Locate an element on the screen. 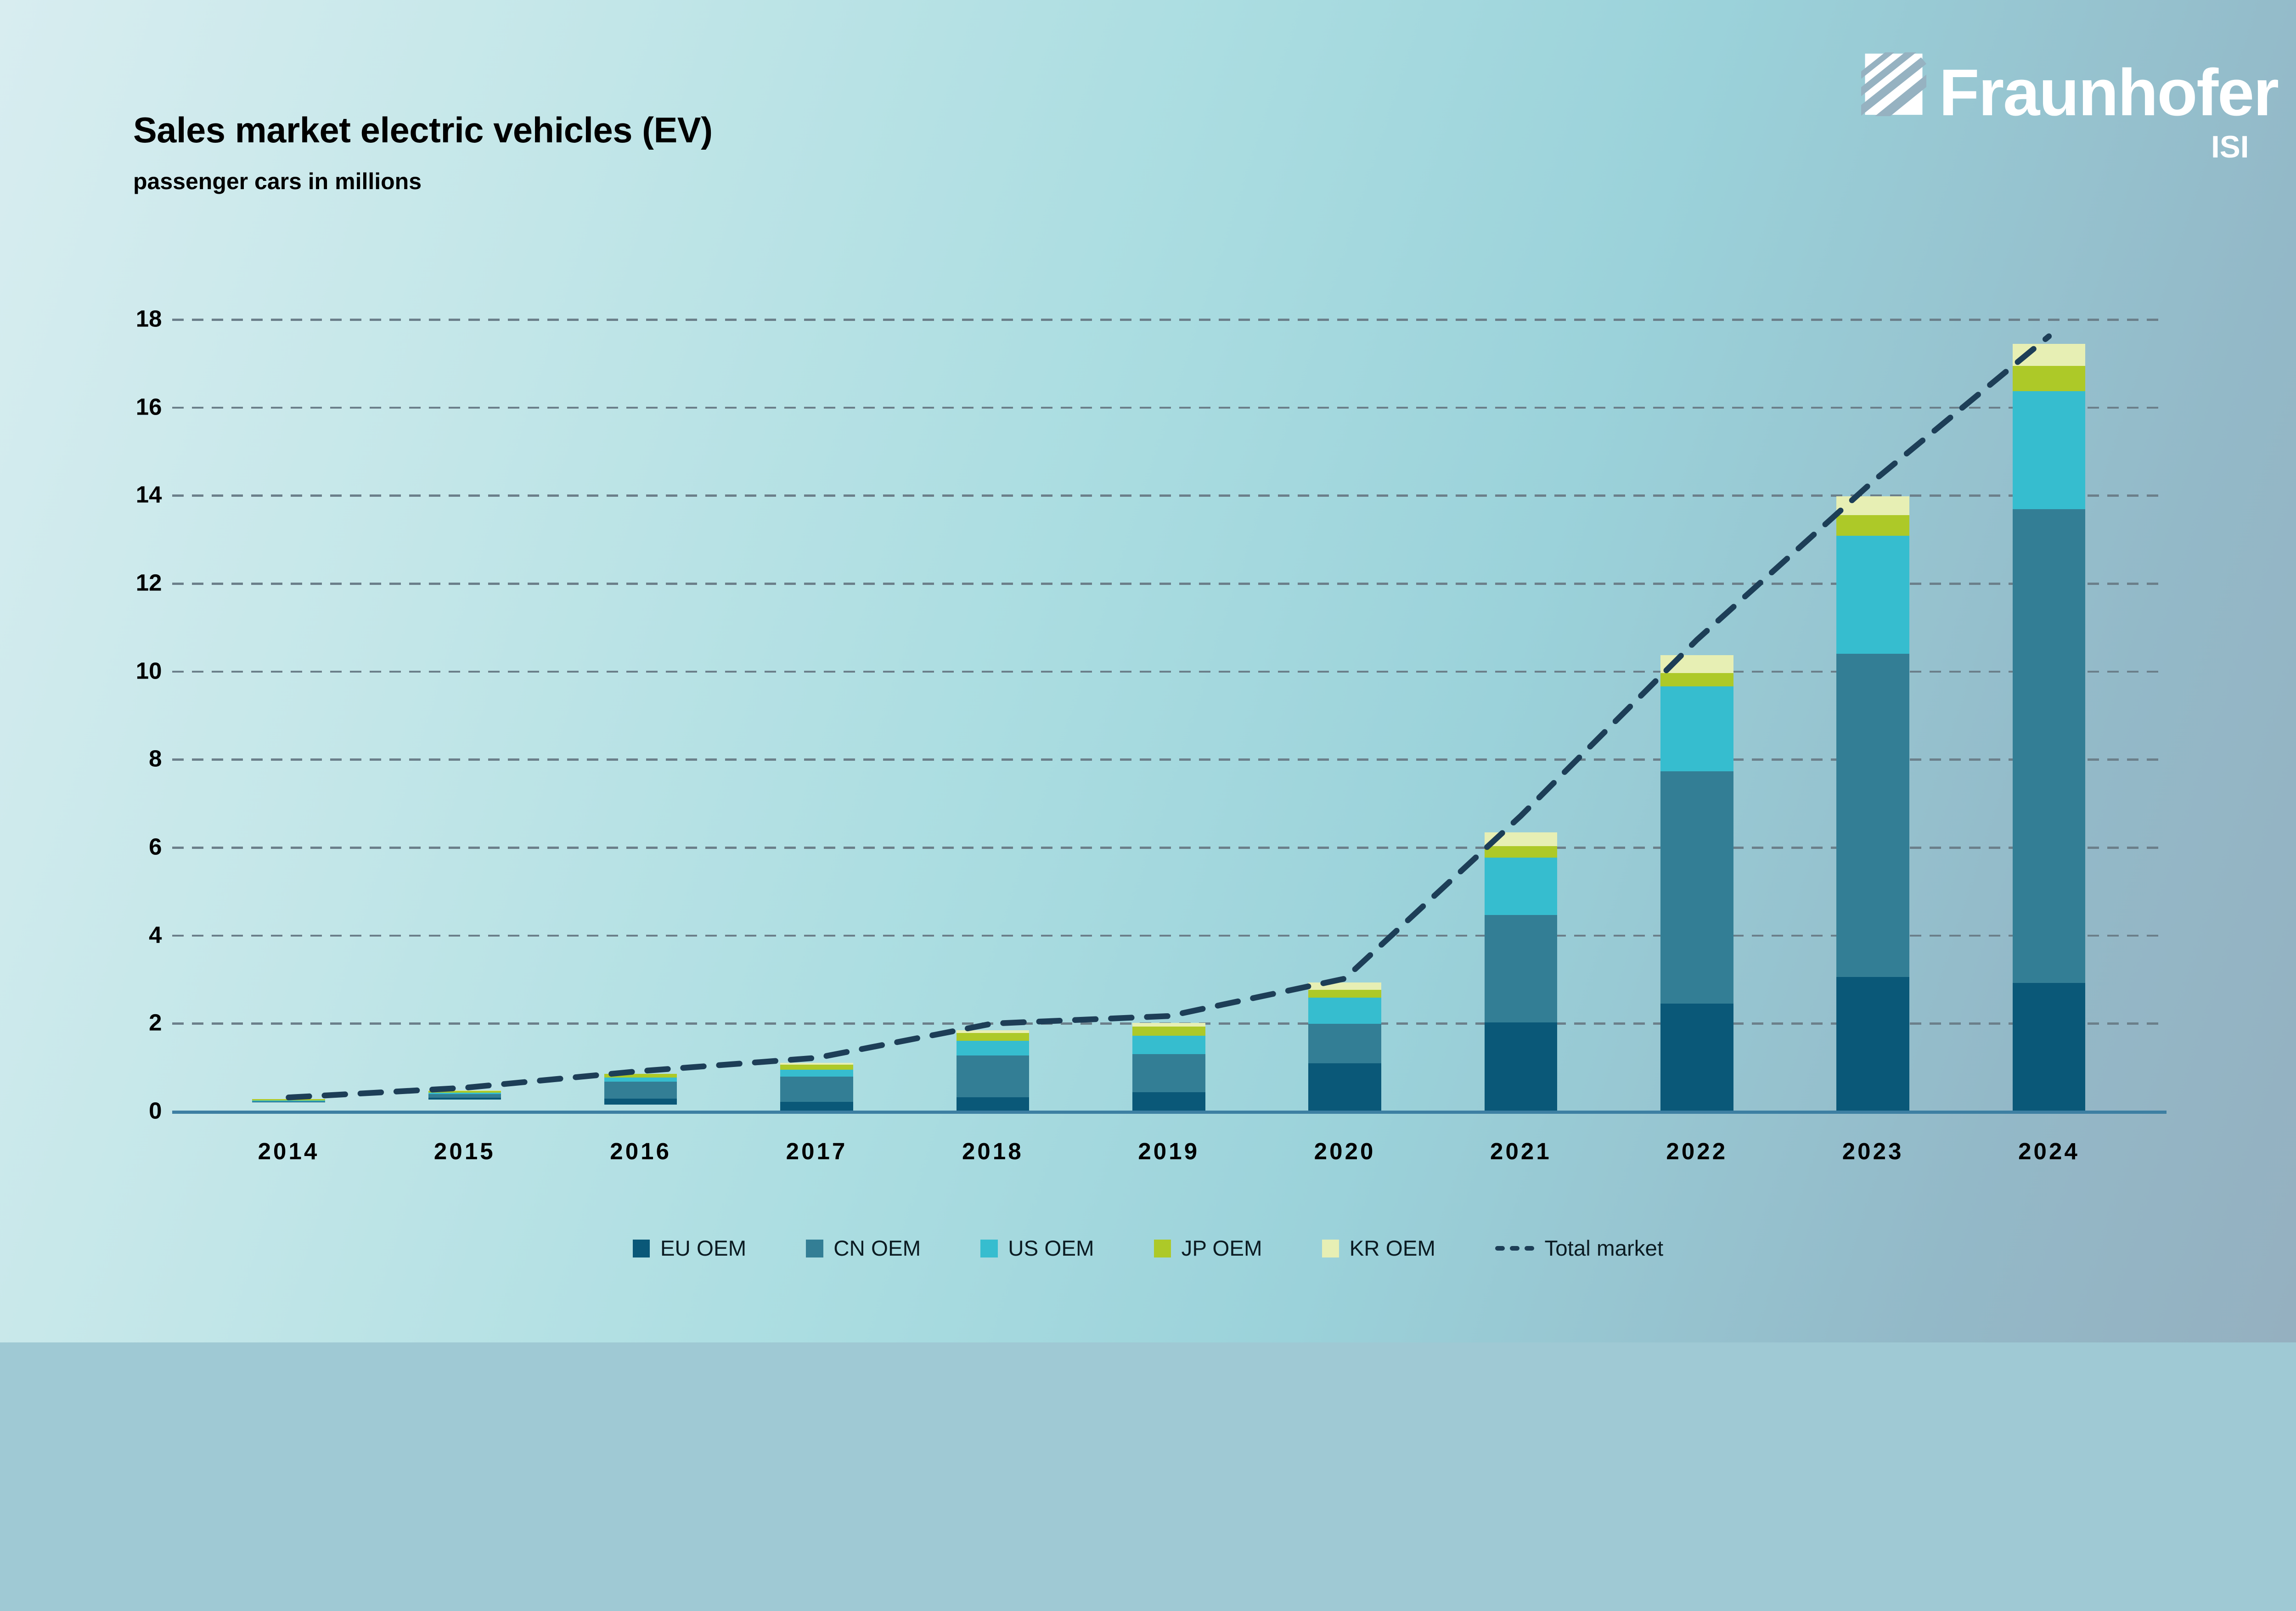 This screenshot has width=2296, height=1611. legend-item-kr: KR OEM is located at coordinates (1378, 1249).